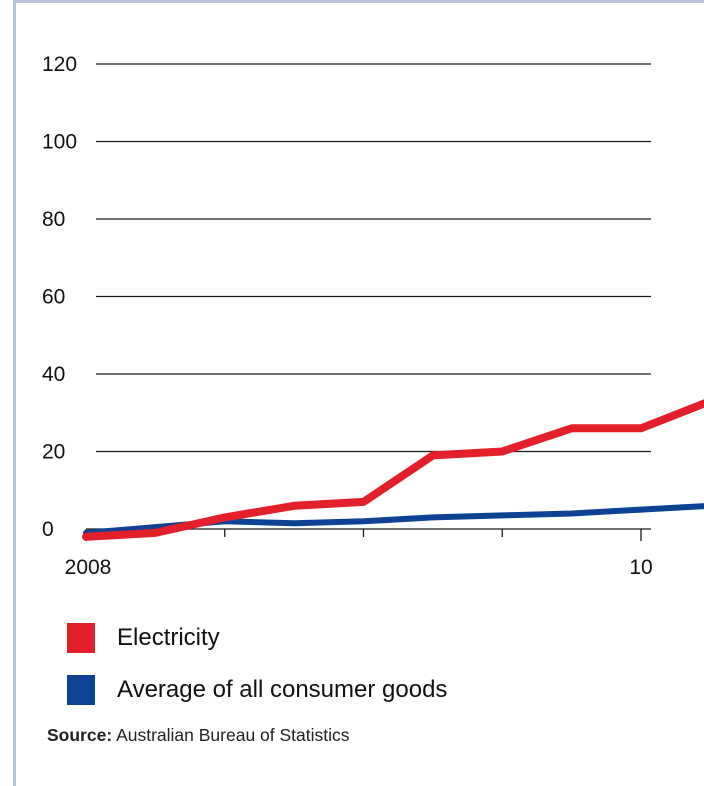 This screenshot has width=704, height=786. Describe the element at coordinates (81, 638) in the screenshot. I see `legend-swatch-electricity` at that location.